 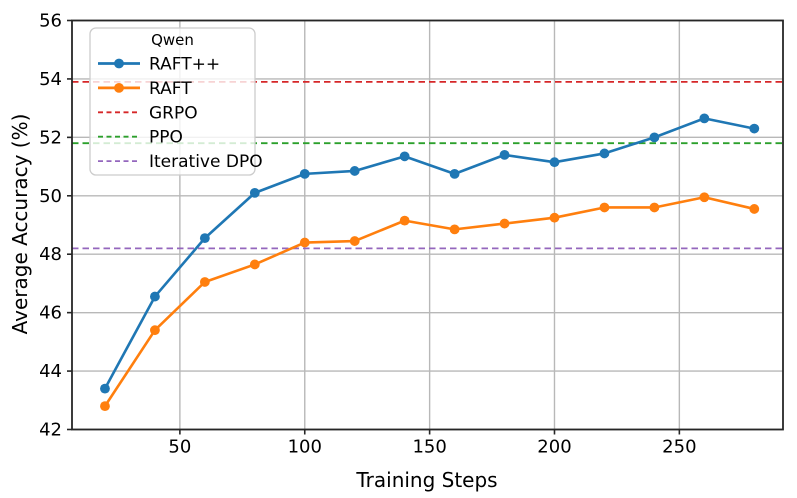 I want to click on legend-item-label: RAFT, so click(x=170, y=89).